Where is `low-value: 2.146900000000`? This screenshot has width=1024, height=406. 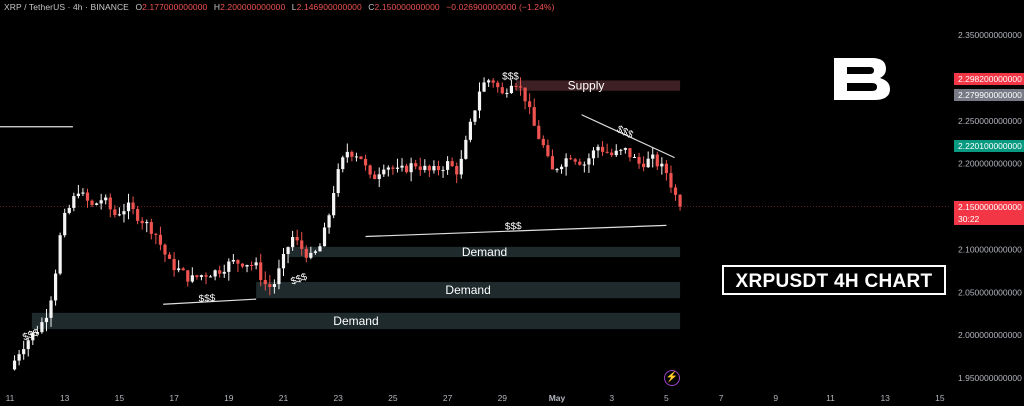 low-value: 2.146900000000 is located at coordinates (329, 7).